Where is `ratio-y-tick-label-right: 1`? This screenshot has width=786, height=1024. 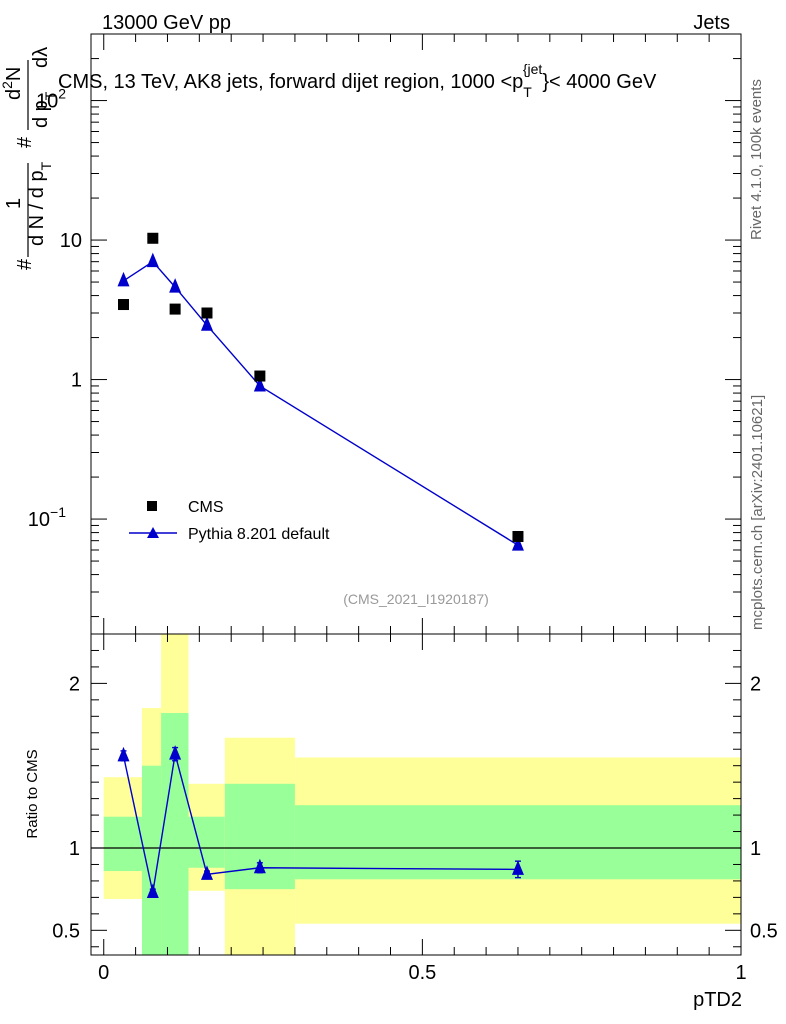
ratio-y-tick-label-right: 1 is located at coordinates (755, 849).